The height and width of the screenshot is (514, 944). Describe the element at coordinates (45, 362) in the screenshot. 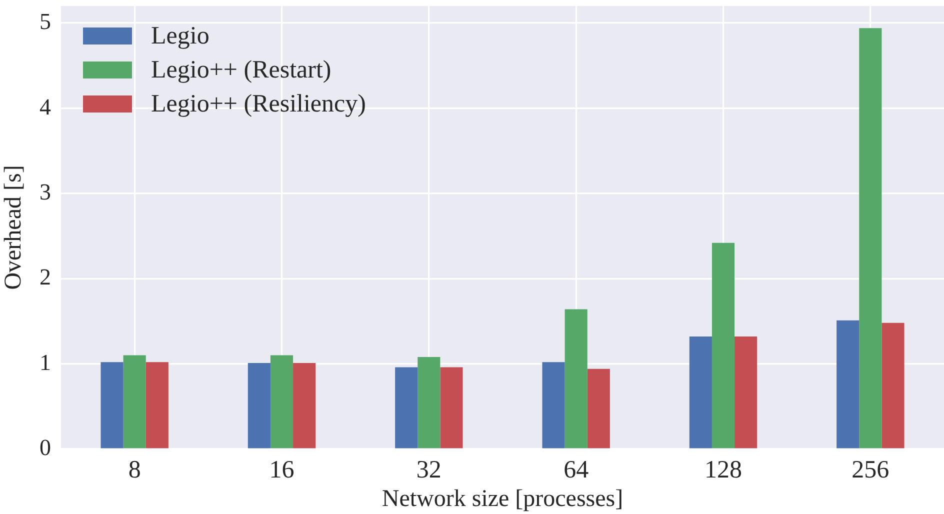

I see `y-tick-label: 1` at that location.